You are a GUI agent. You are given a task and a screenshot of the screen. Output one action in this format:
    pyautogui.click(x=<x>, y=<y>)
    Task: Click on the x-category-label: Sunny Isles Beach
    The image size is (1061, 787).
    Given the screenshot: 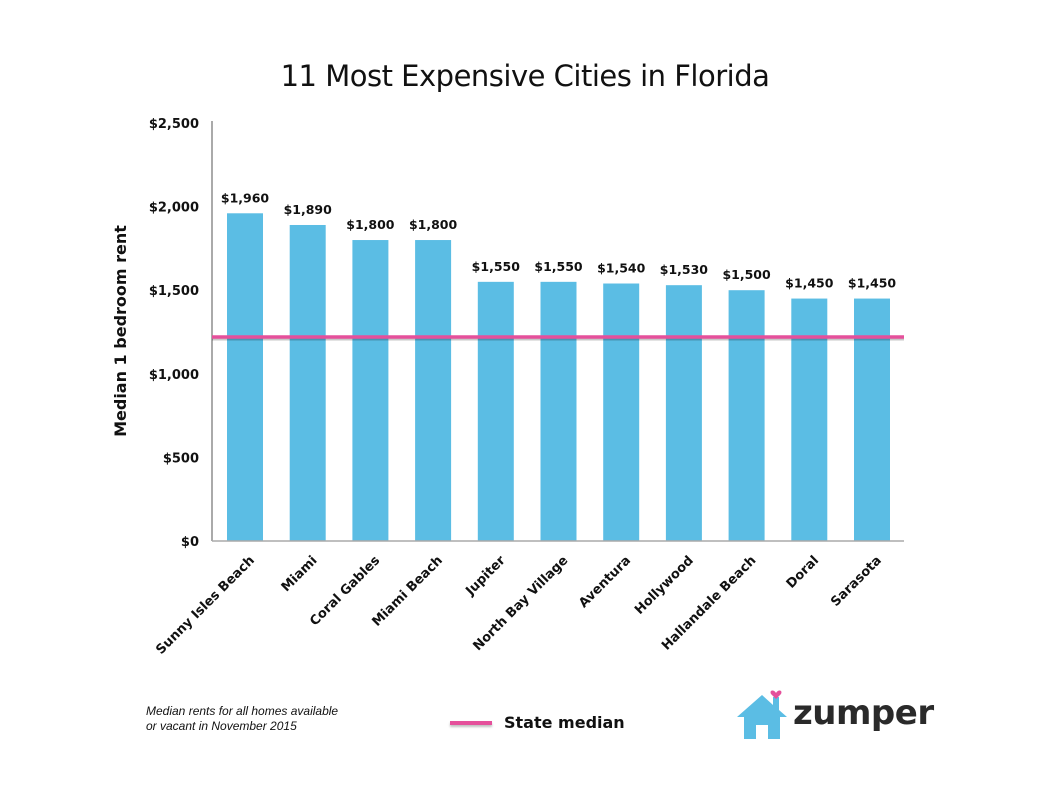 What is the action you would take?
    pyautogui.click(x=205, y=605)
    